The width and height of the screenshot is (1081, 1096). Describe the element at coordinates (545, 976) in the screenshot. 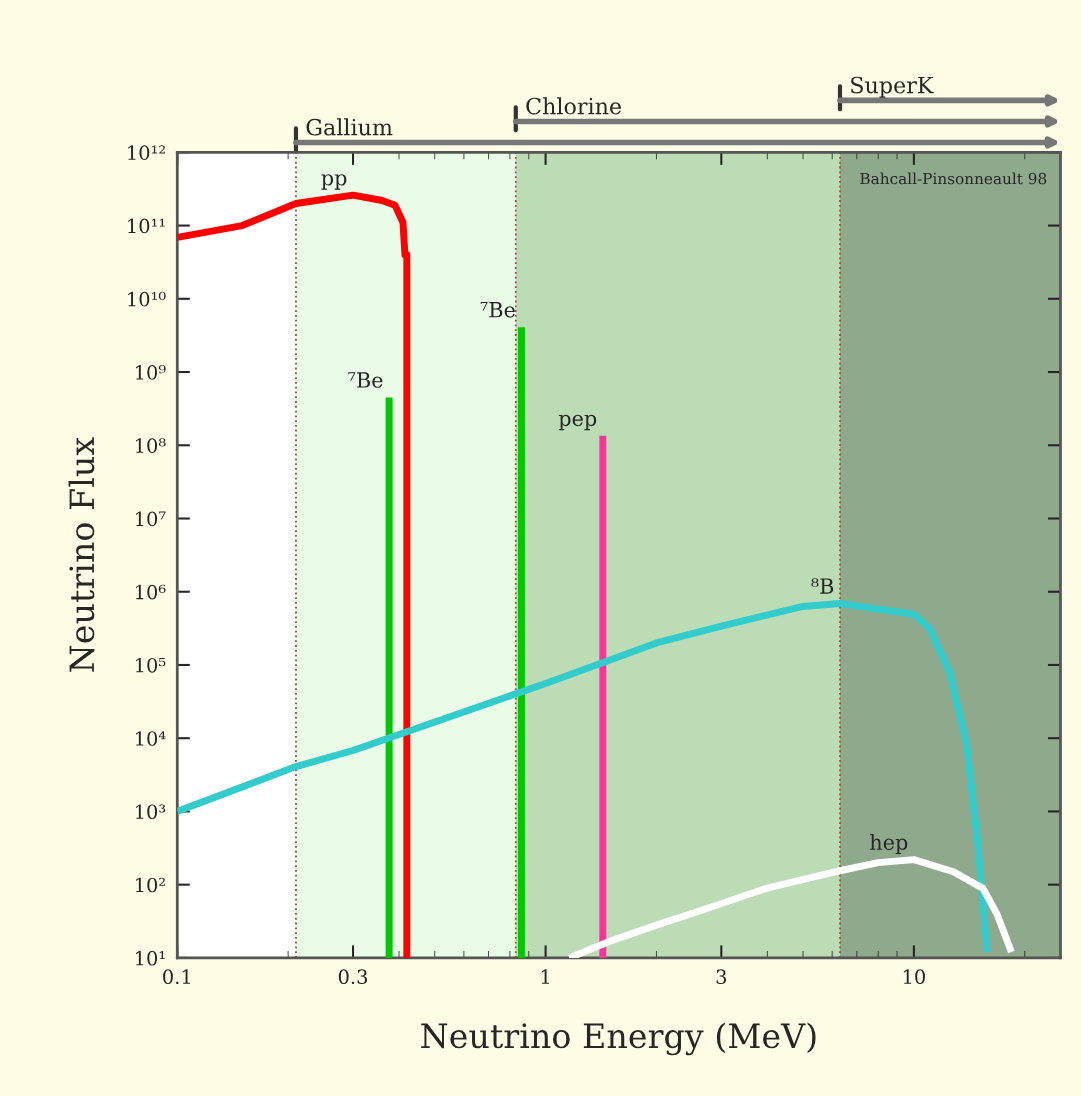

I see `x-tick-label: 1` at that location.